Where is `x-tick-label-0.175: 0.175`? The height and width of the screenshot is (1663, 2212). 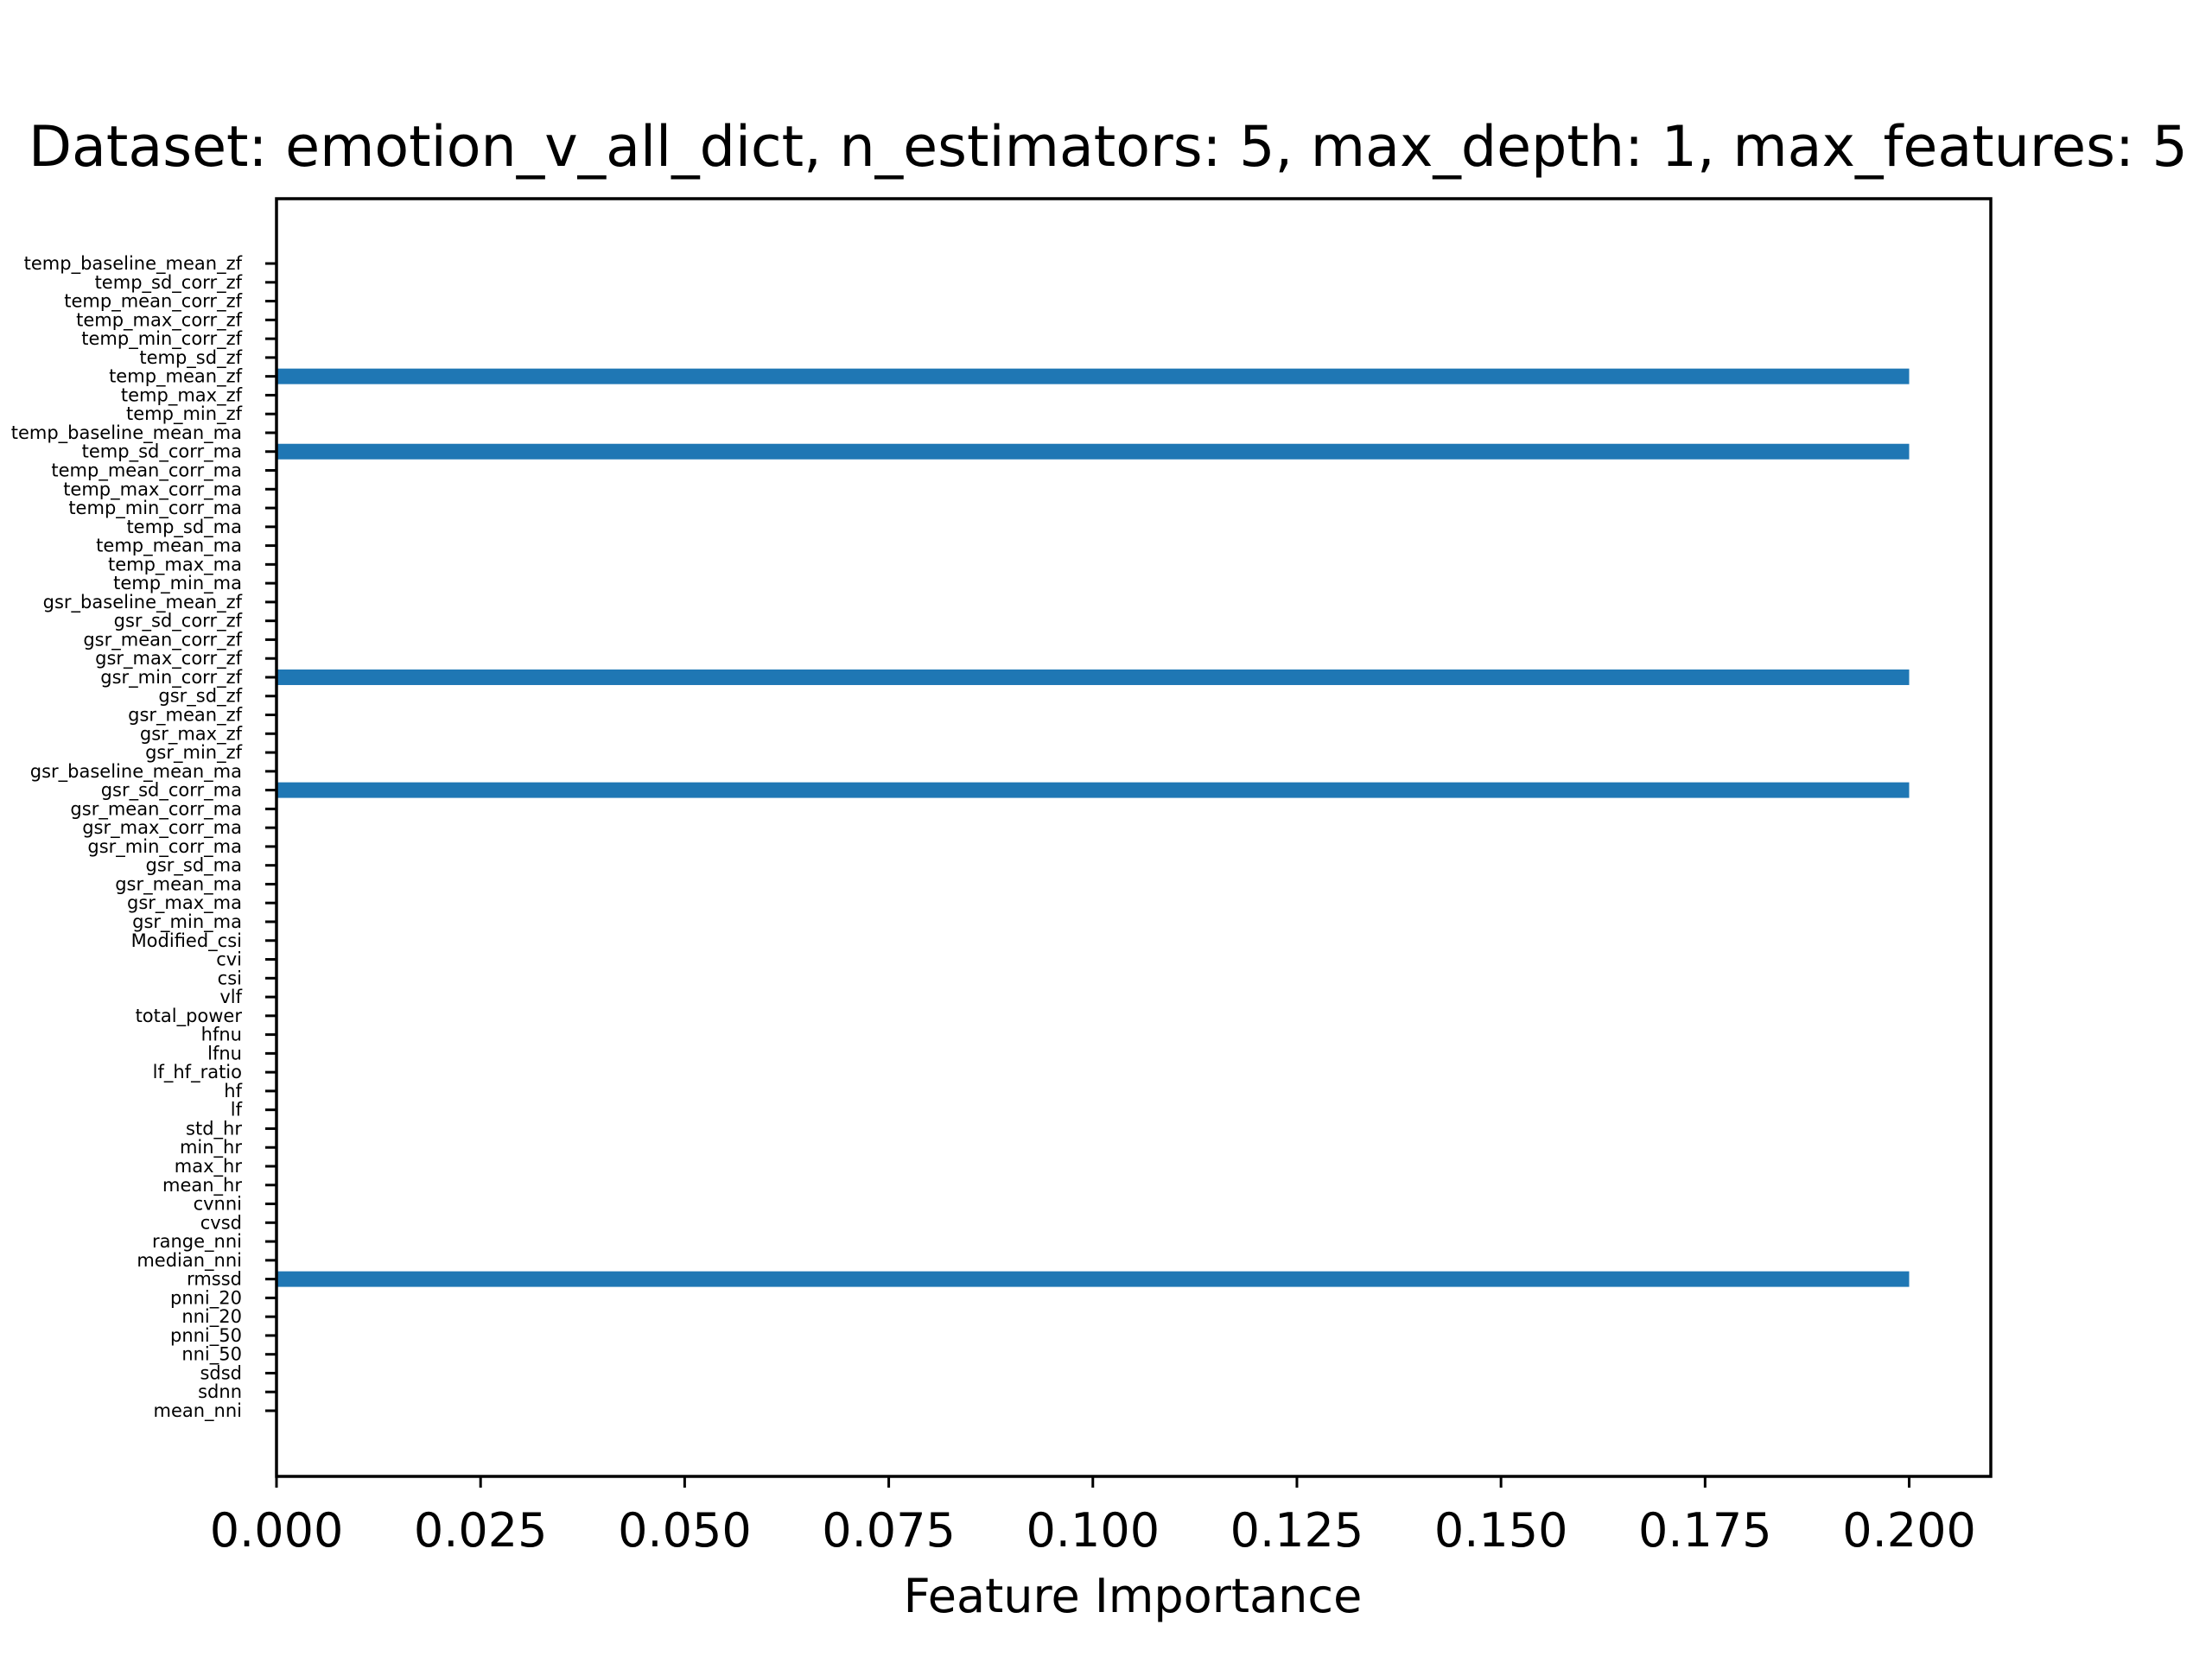
x-tick-label-0.175: 0.175 is located at coordinates (1705, 1531).